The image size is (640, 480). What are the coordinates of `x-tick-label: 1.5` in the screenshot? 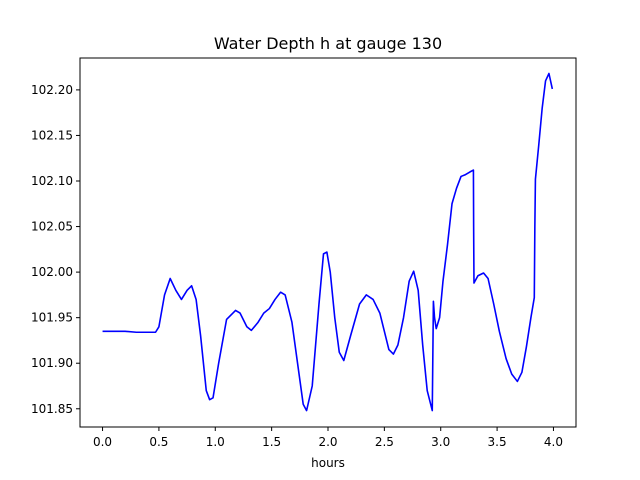 It's located at (271, 442).